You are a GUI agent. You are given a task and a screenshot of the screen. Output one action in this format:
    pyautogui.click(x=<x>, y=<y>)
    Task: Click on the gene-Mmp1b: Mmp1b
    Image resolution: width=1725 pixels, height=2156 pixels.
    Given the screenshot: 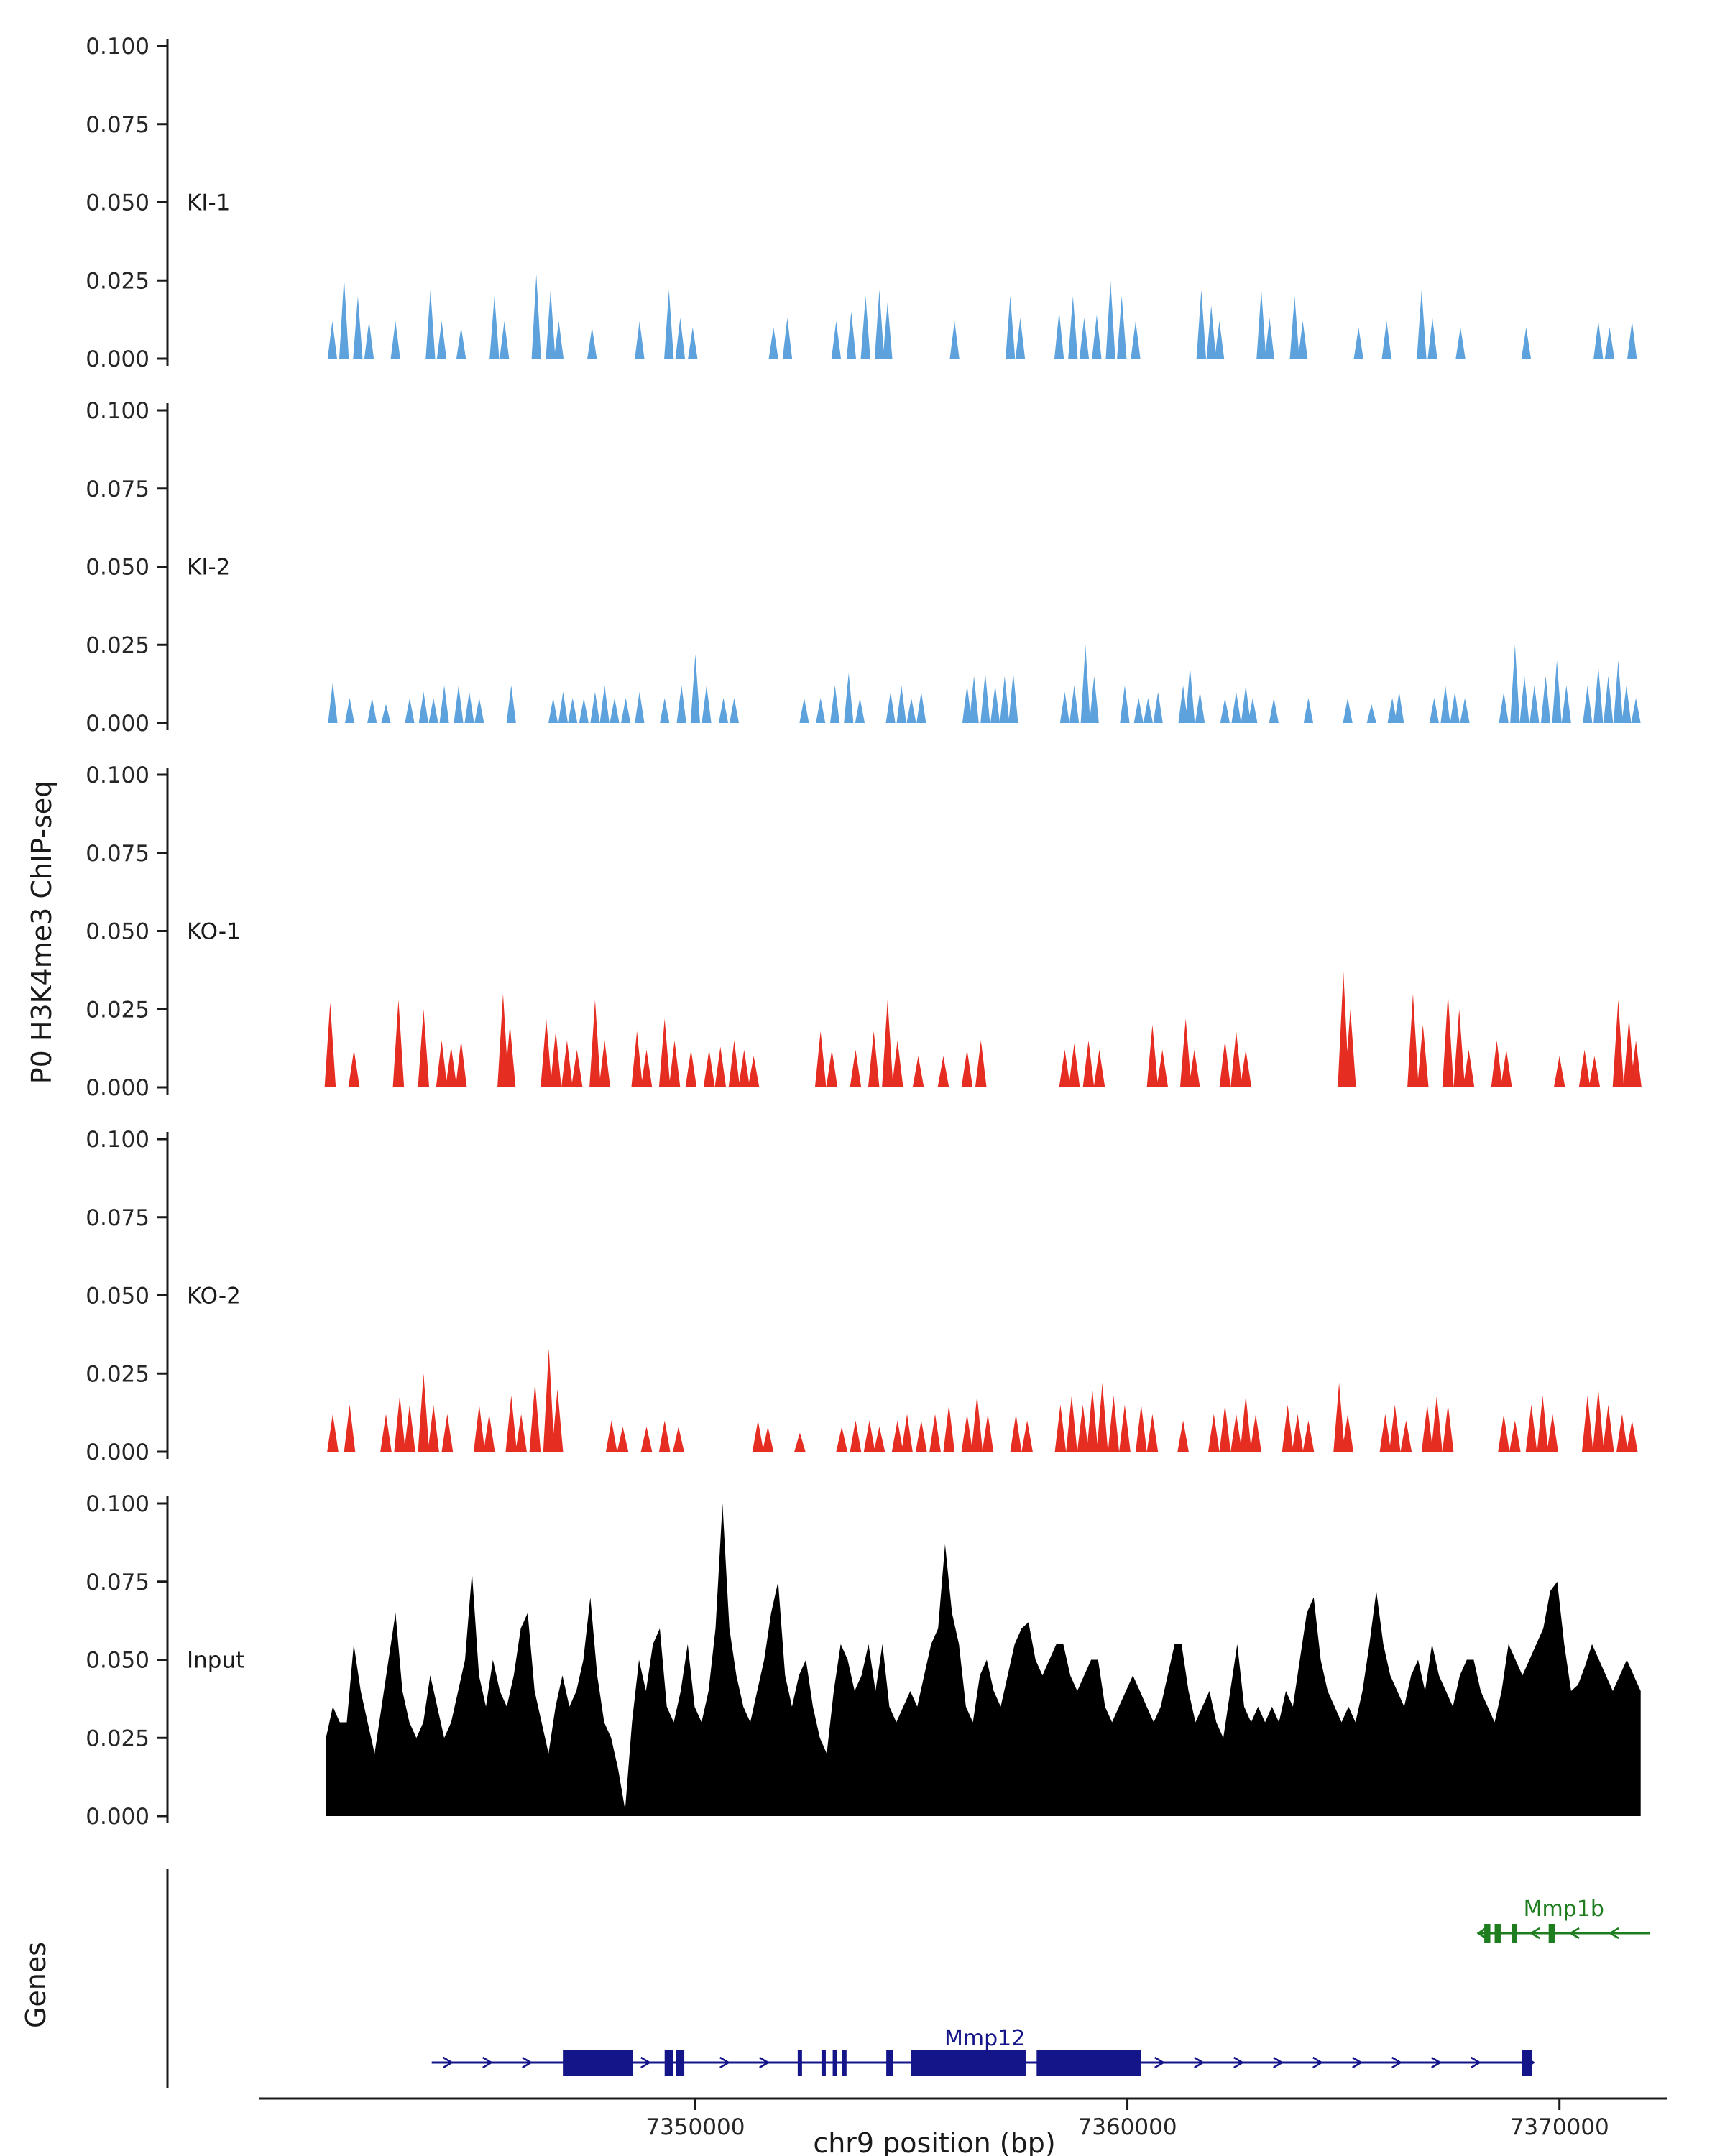 What is the action you would take?
    pyautogui.click(x=1563, y=1920)
    